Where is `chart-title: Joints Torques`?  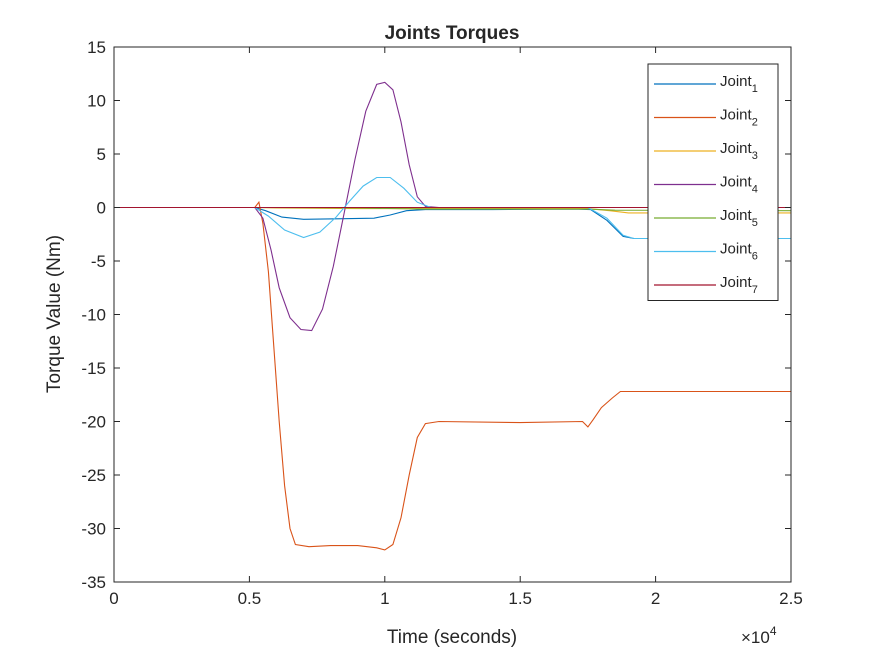 chart-title: Joints Torques is located at coordinates (452, 33).